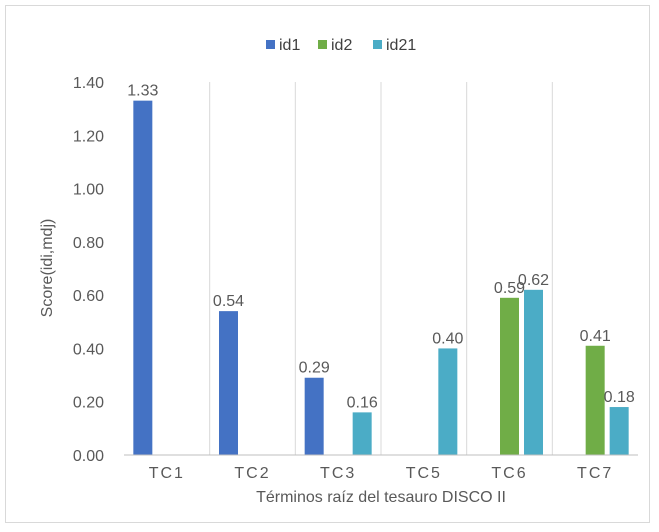 Image resolution: width=659 pixels, height=532 pixels. Describe the element at coordinates (533, 280) in the screenshot. I see `data-label-id21-TC6: 0.62` at that location.